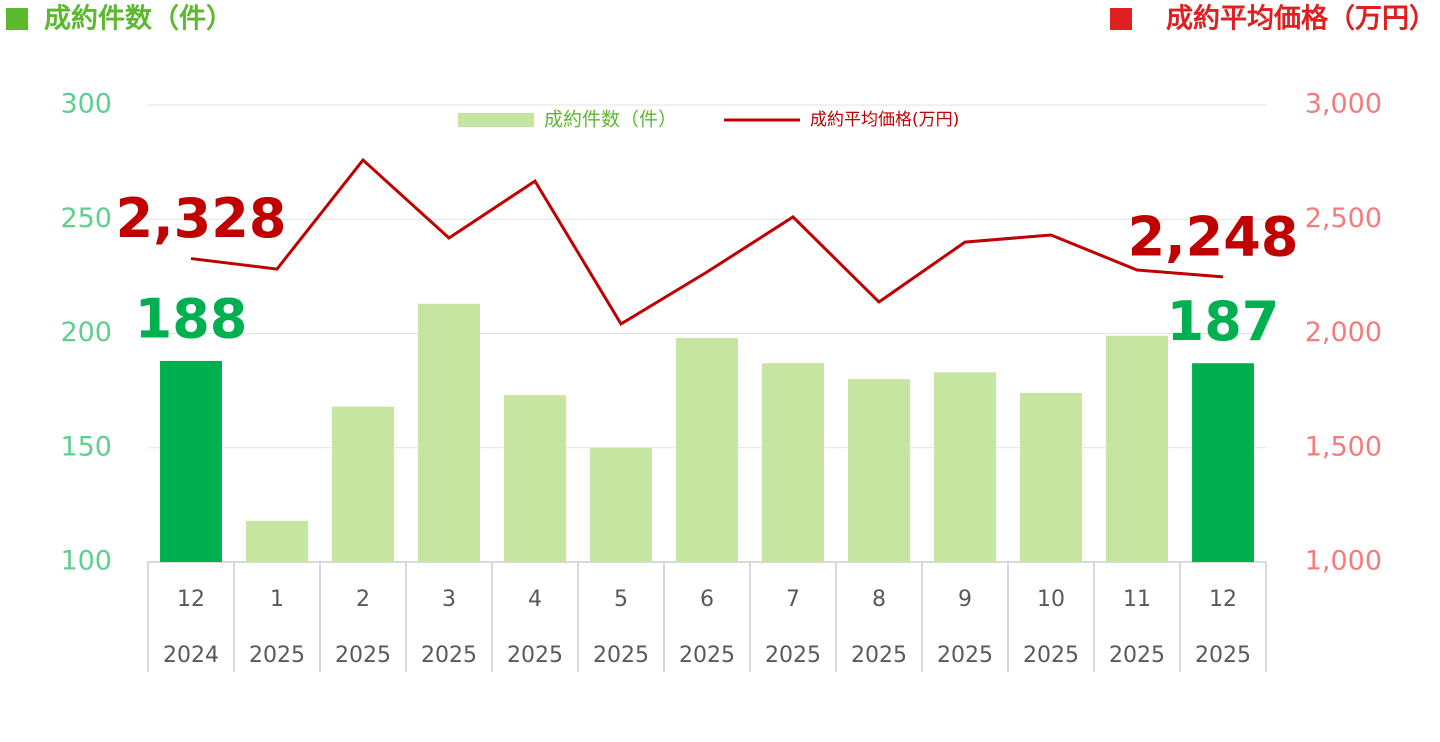  I want to click on y-tick-label: 250, so click(86, 218).